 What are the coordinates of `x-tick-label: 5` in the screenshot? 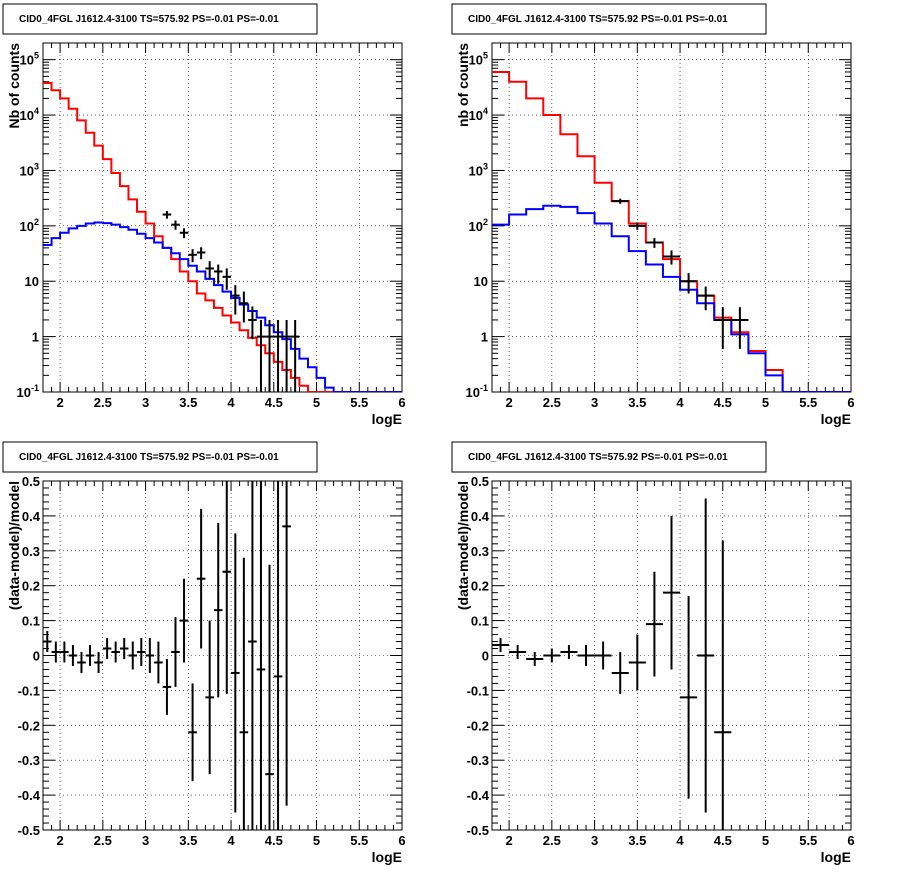 It's located at (316, 402).